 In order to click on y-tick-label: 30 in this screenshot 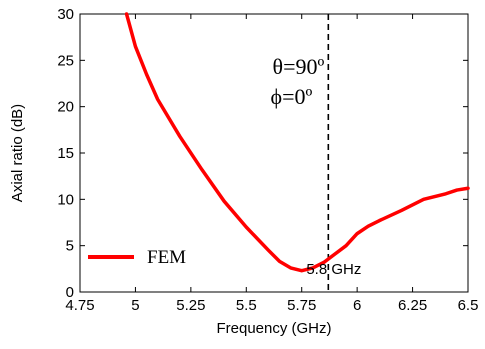, I will do `click(65, 14)`.